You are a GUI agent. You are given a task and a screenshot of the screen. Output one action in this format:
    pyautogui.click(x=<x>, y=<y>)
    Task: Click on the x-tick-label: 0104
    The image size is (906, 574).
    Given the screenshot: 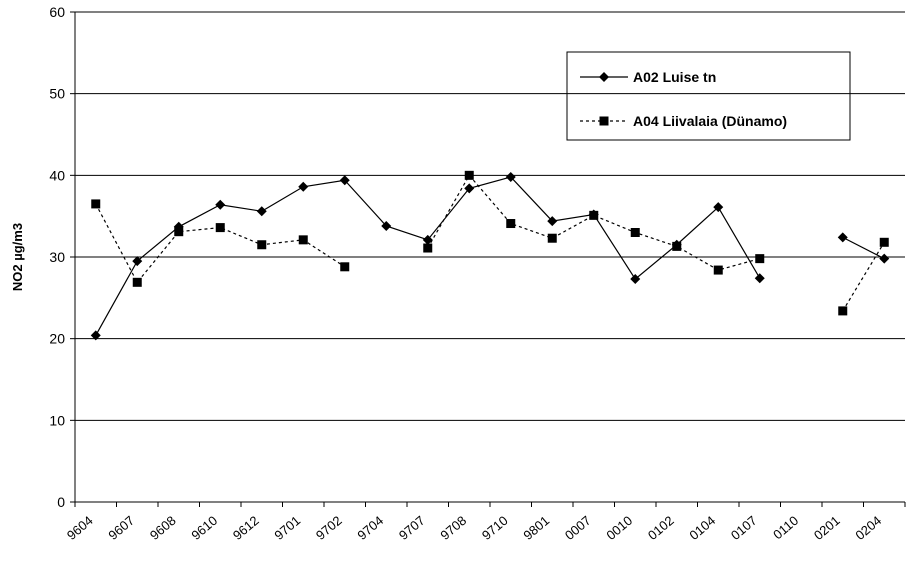 What is the action you would take?
    pyautogui.click(x=702, y=528)
    